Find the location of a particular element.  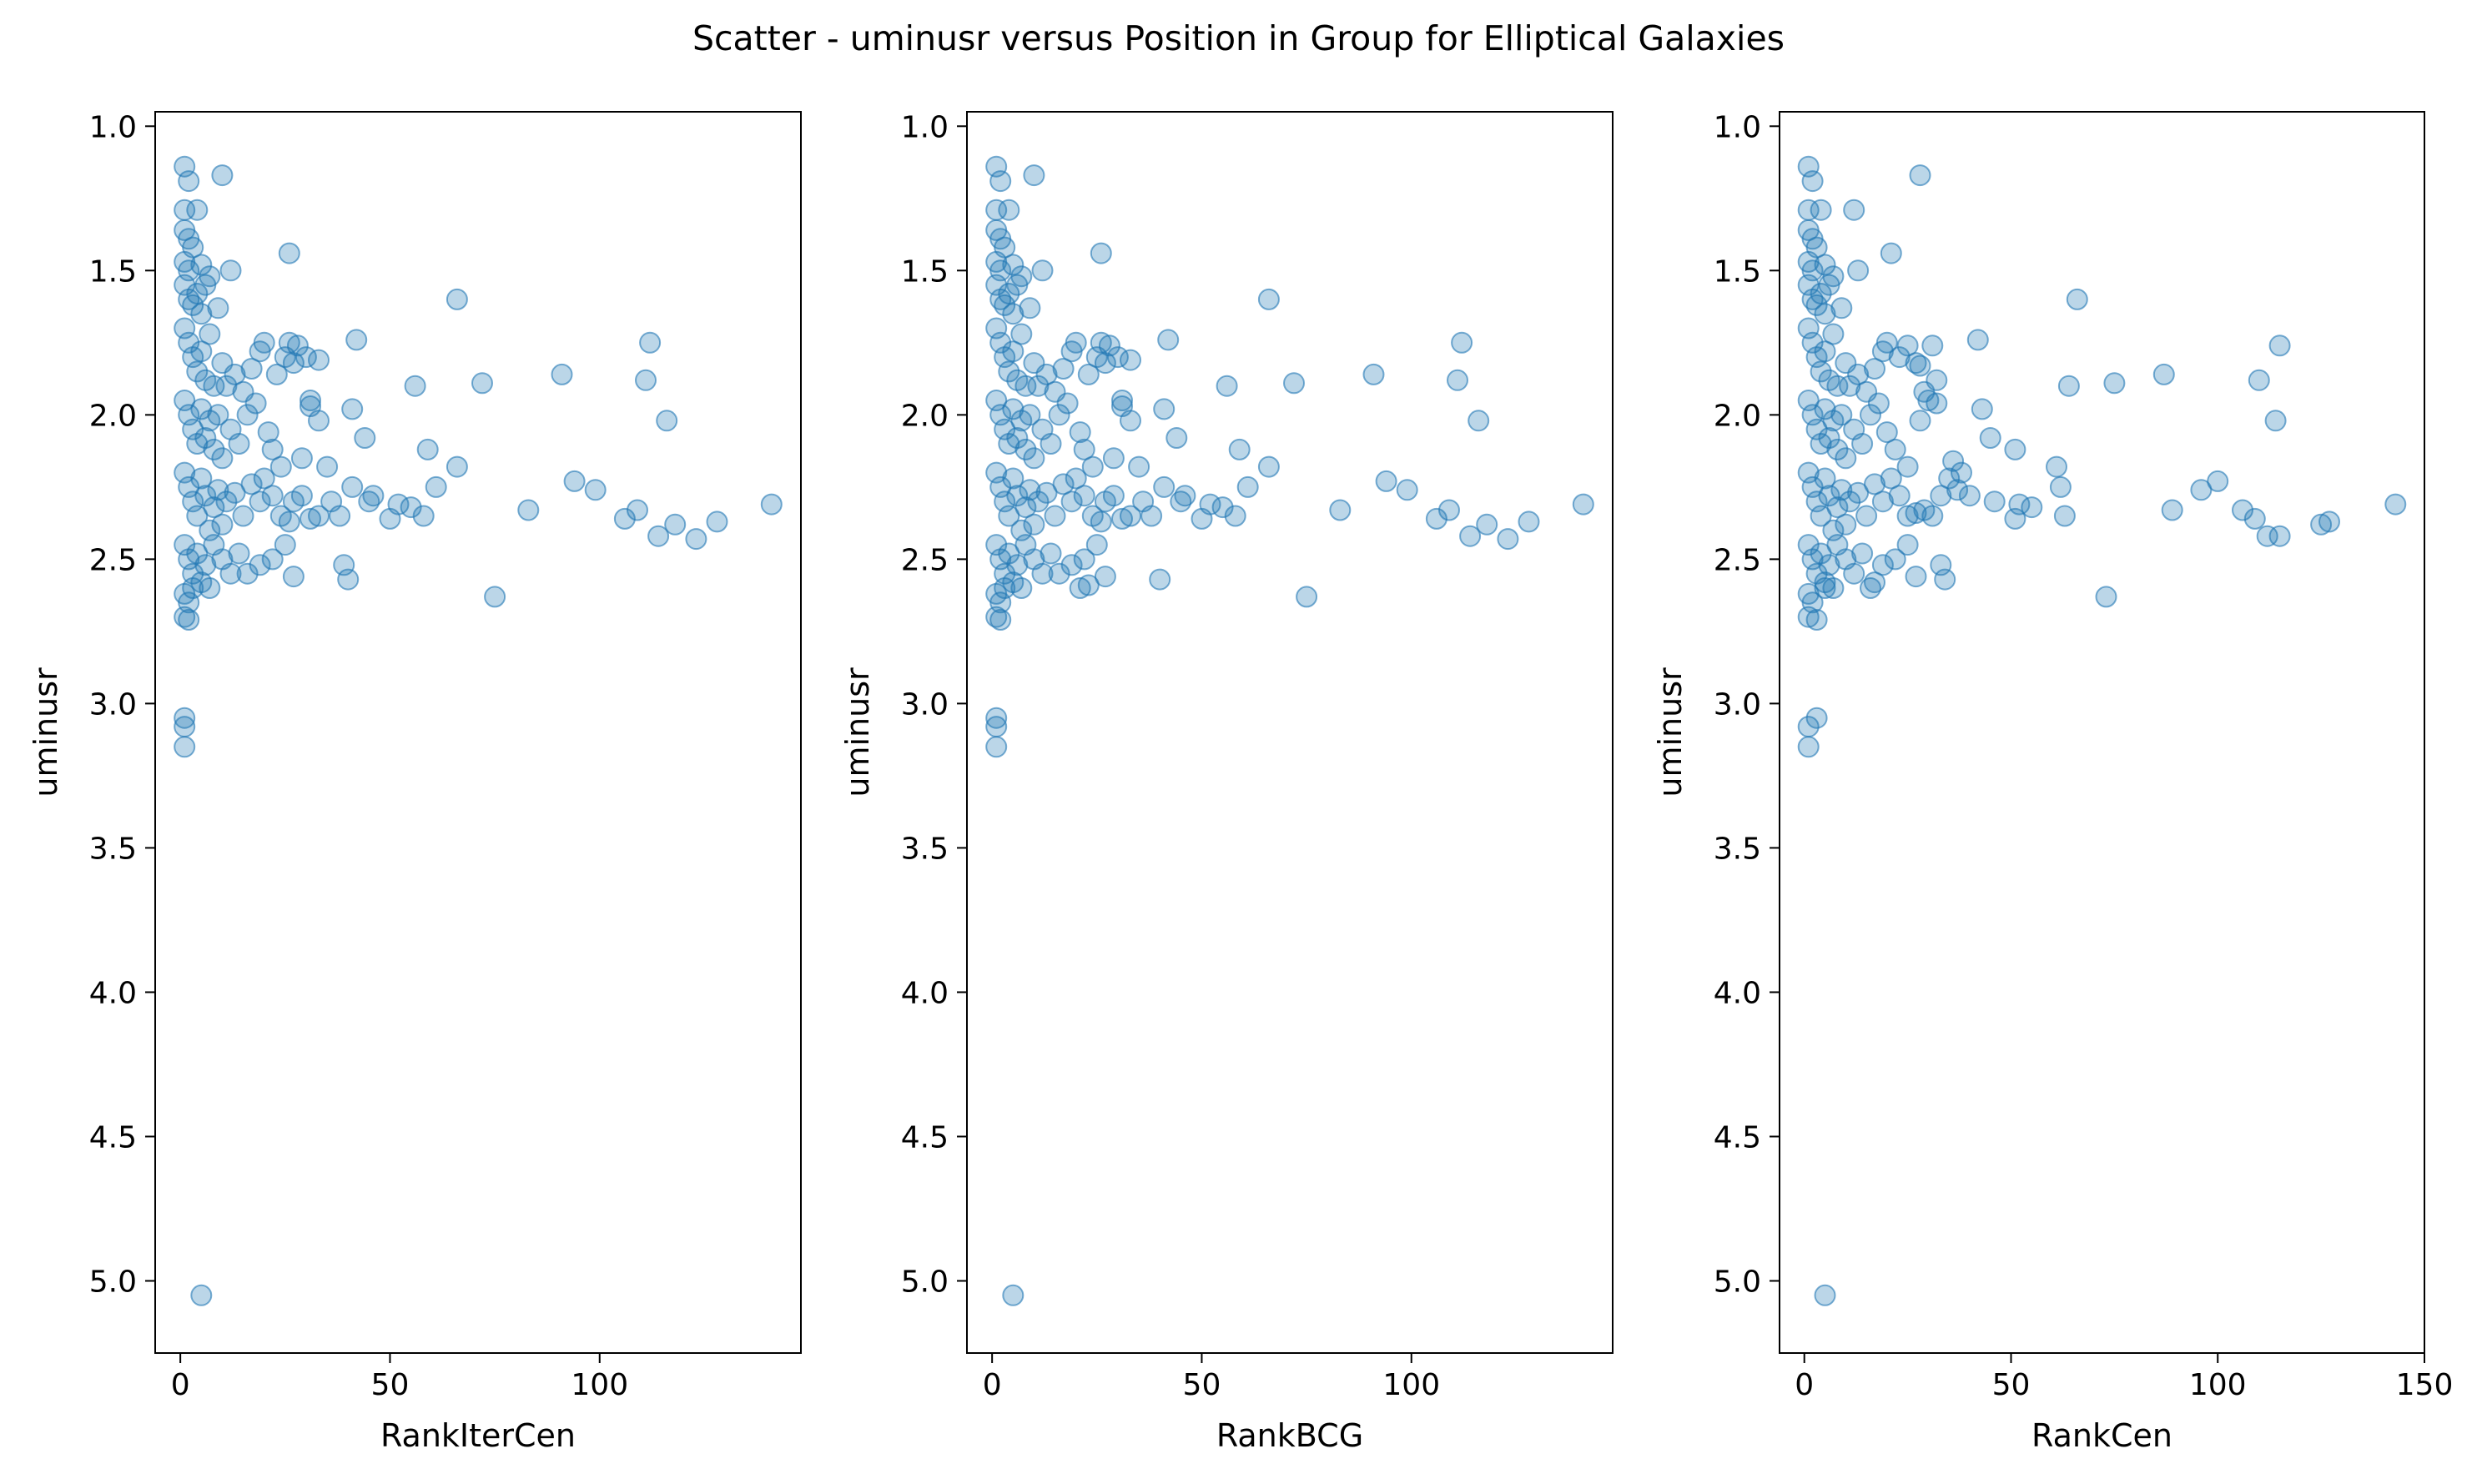

y-axis-label: uminusr is located at coordinates (857, 732).